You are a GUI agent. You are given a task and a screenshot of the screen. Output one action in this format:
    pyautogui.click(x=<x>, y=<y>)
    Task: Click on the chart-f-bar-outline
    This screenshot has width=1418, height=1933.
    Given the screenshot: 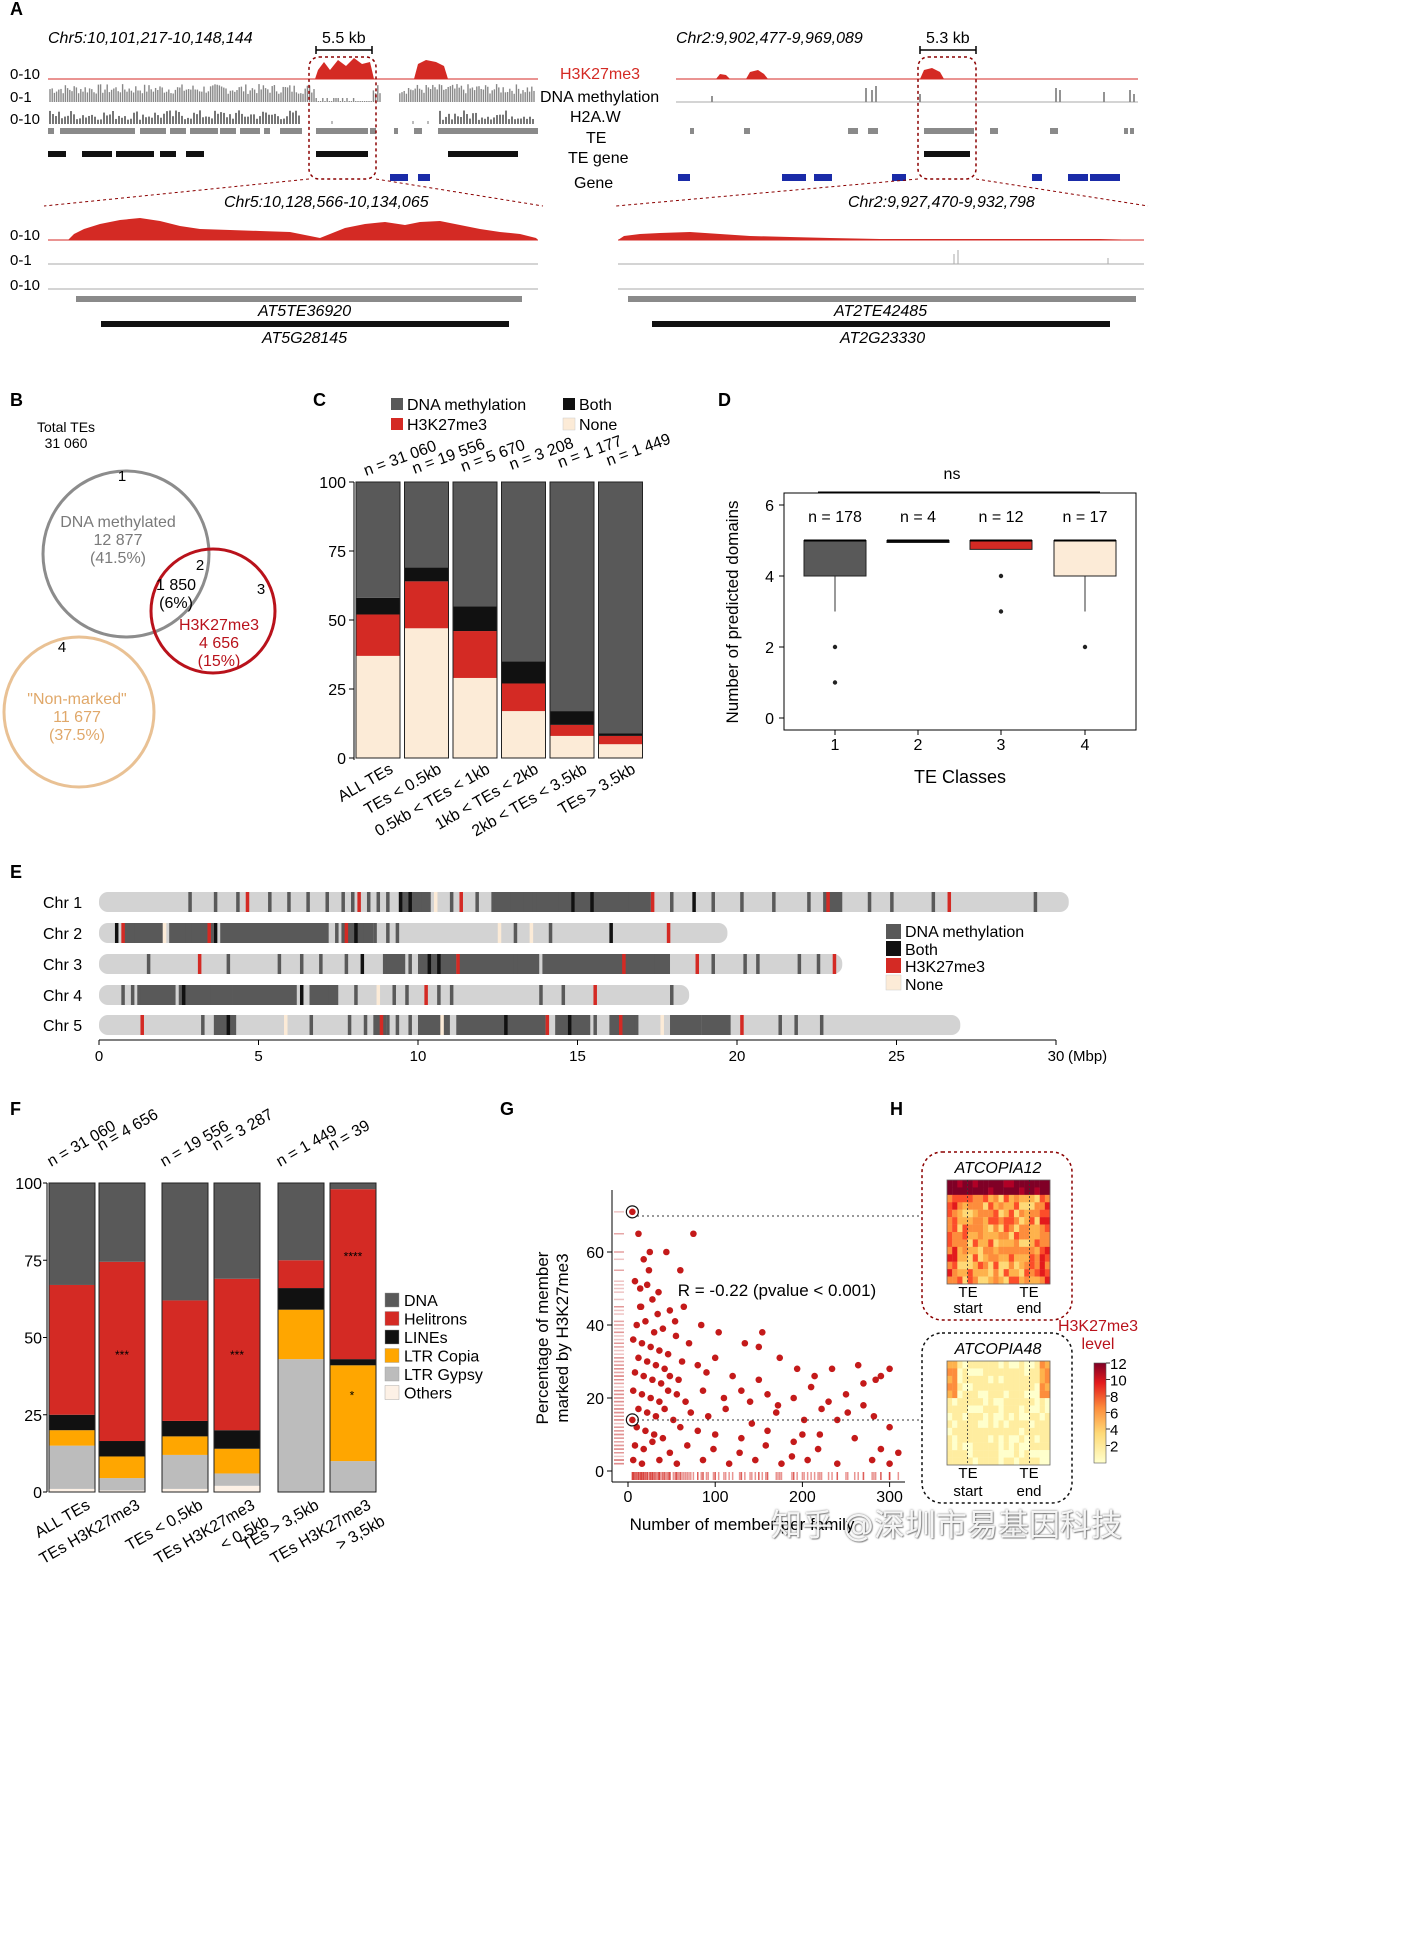 What is the action you would take?
    pyautogui.click(x=237, y=1337)
    